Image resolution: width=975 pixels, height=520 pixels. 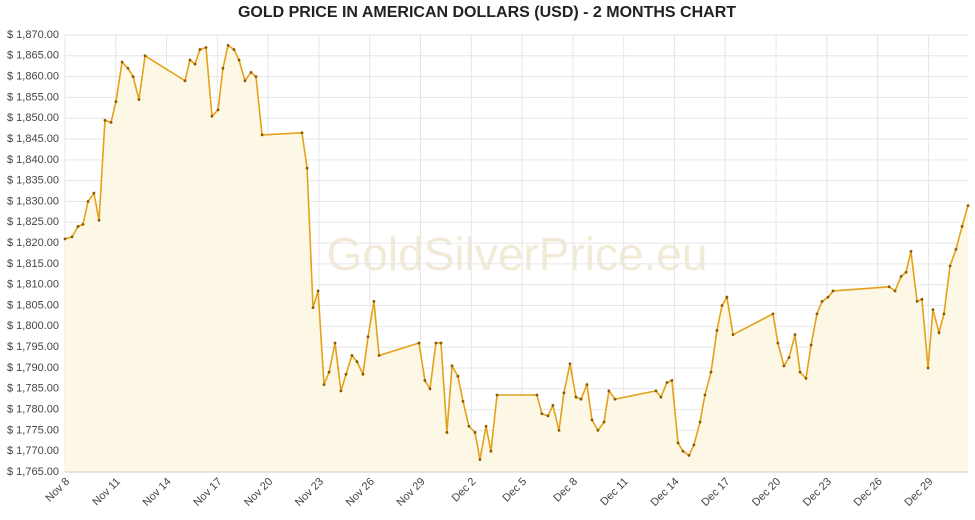 I want to click on y-tick-label: $ 1,795.00, so click(x=33, y=347).